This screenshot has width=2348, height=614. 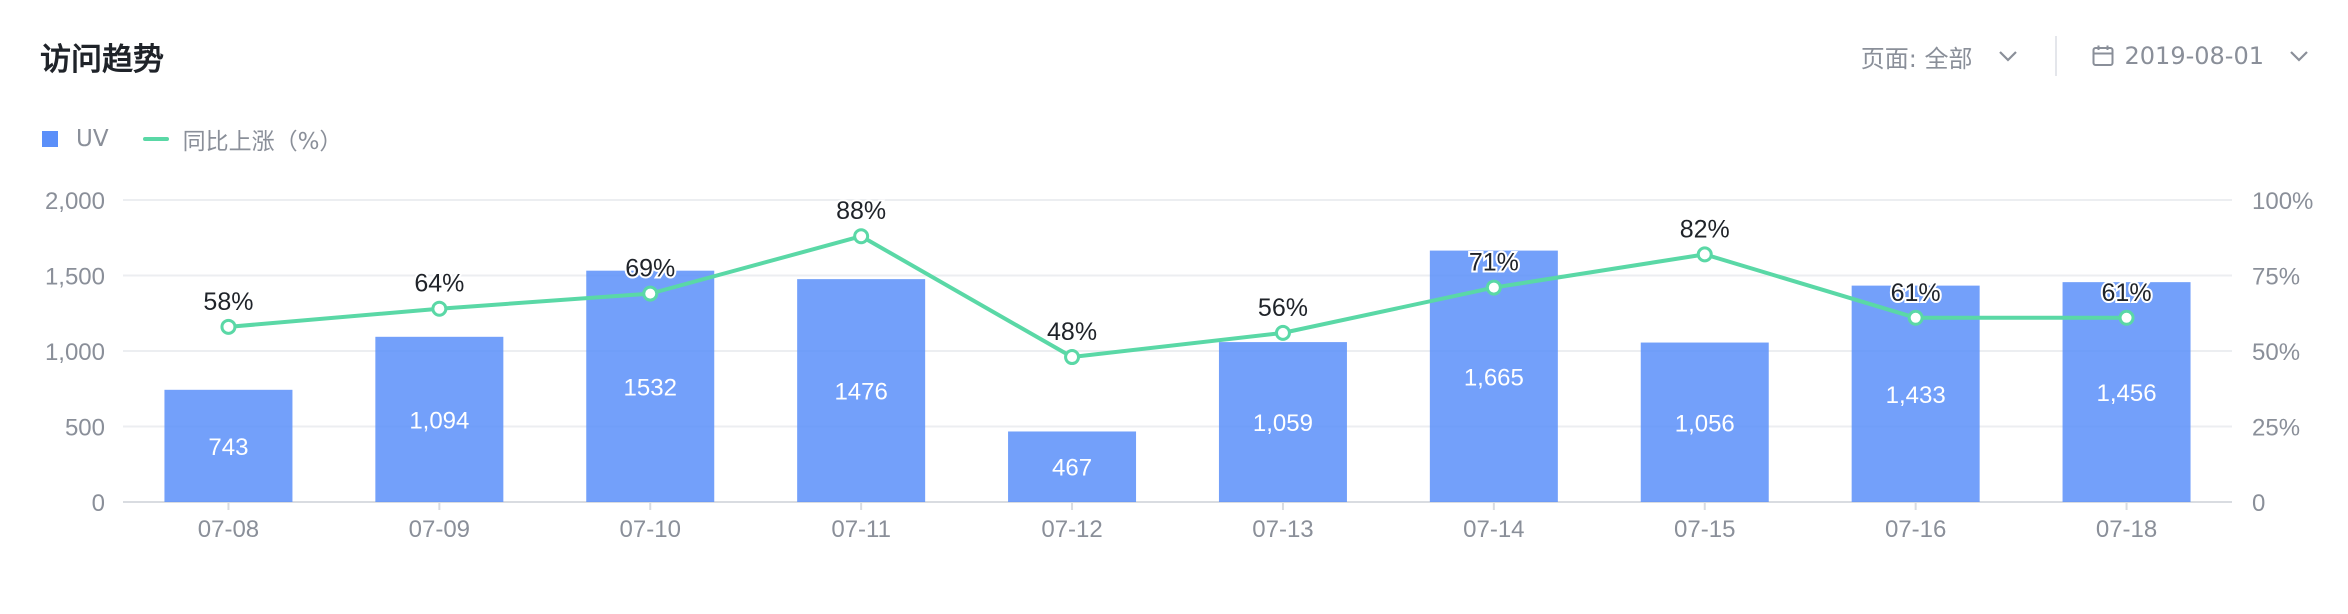 I want to click on line-value-label: 88%, so click(x=861, y=211).